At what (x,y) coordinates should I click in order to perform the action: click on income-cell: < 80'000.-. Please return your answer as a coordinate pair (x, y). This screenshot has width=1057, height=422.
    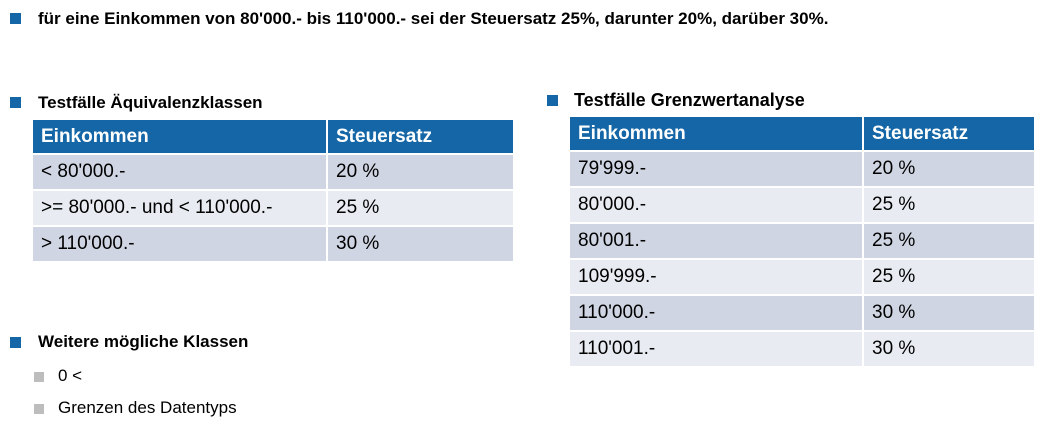
    Looking at the image, I should click on (180, 172).